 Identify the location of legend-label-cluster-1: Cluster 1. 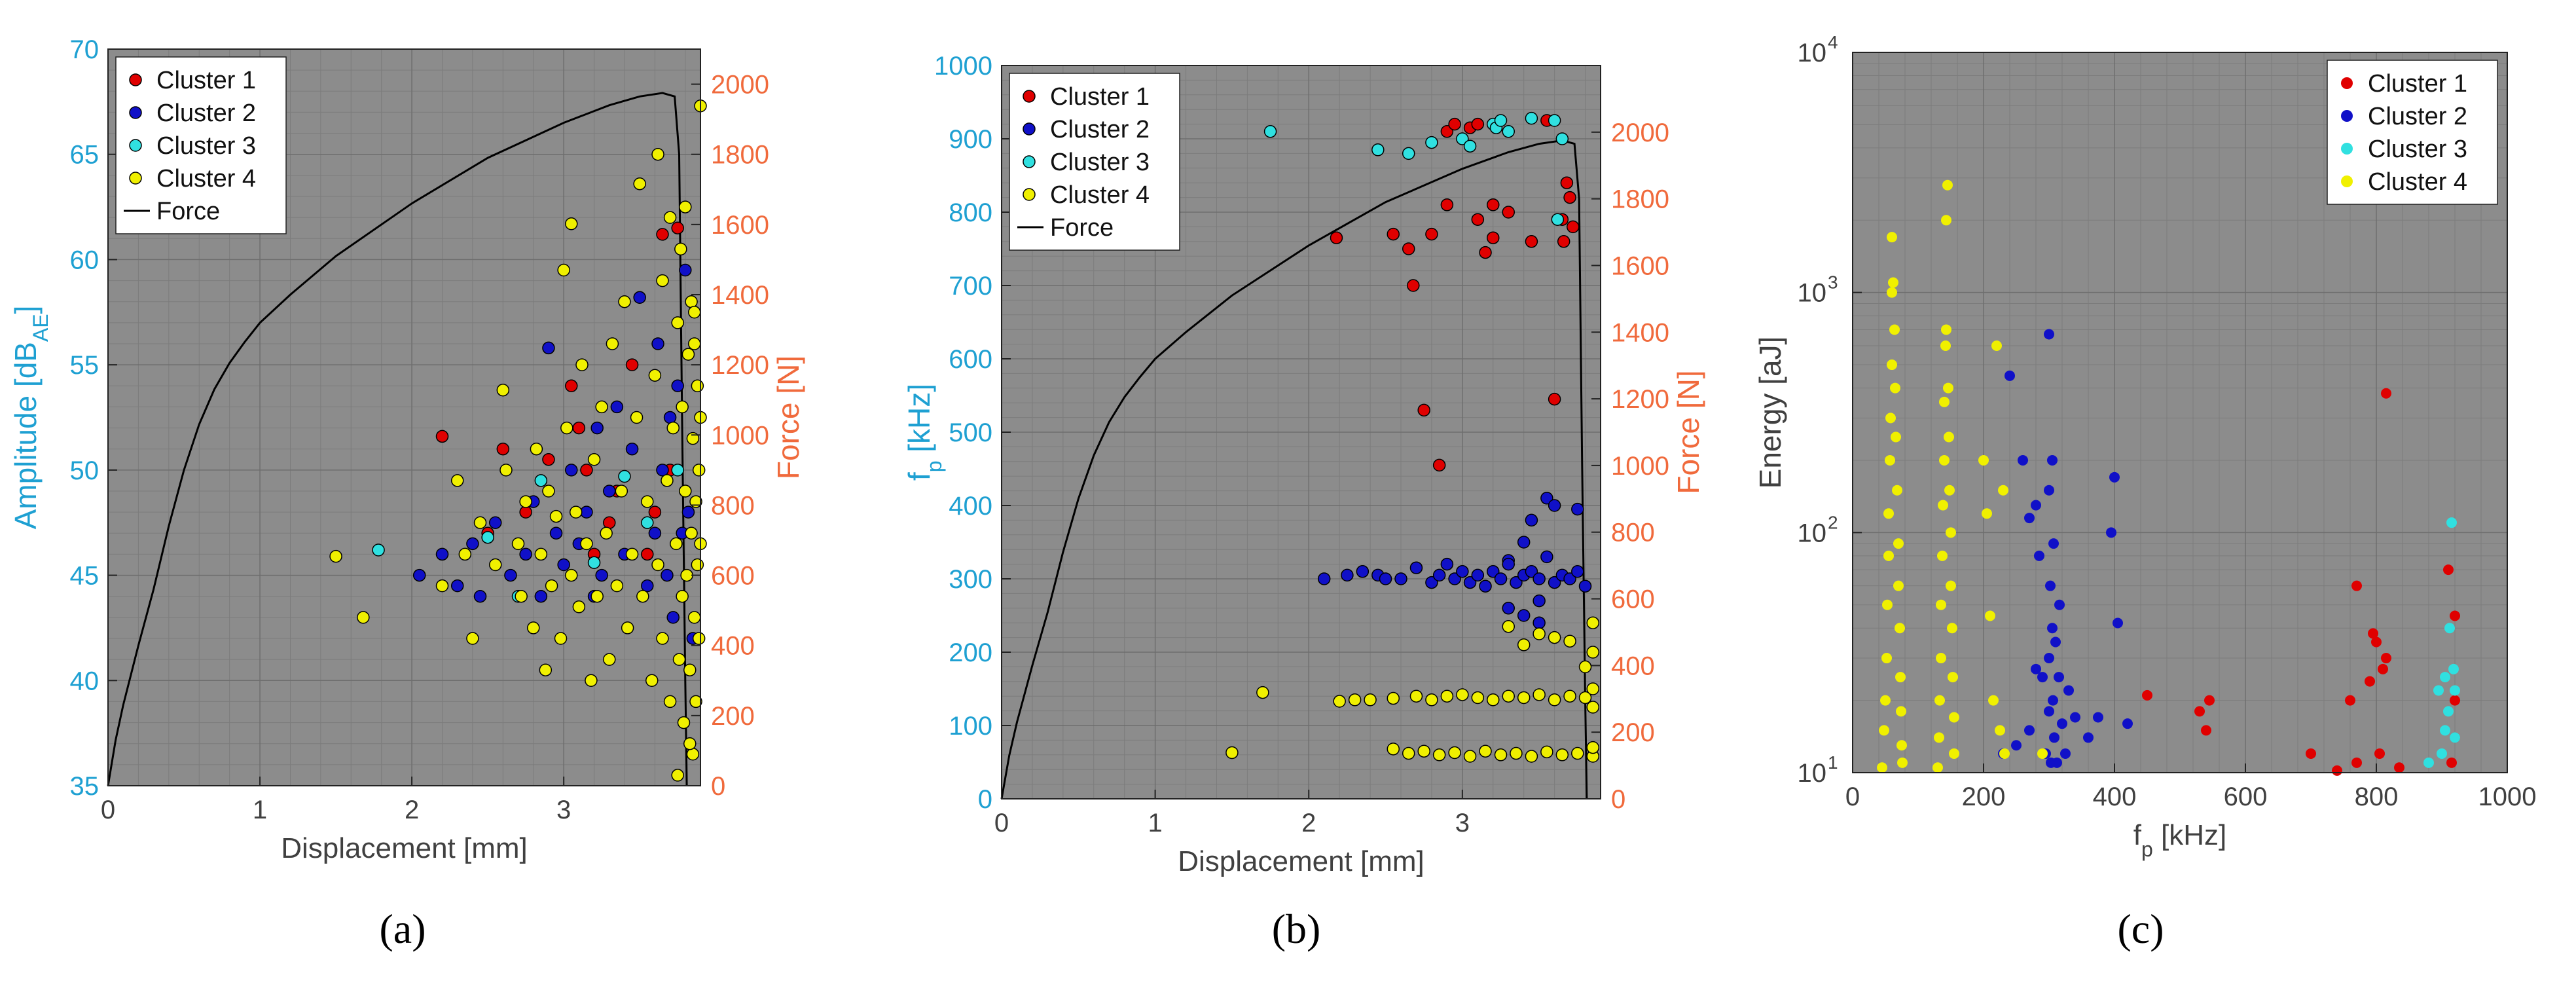
(2417, 84).